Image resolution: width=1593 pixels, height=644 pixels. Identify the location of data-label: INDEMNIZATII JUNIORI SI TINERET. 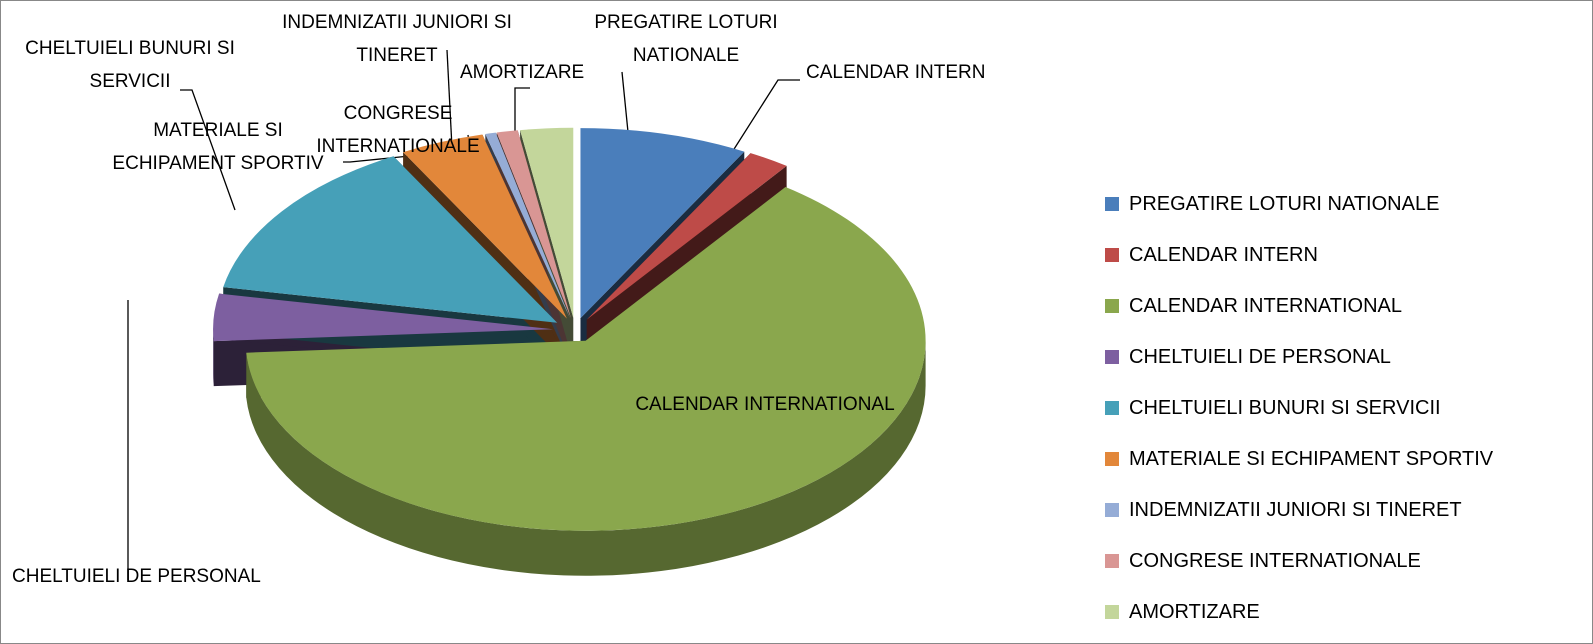
(397, 39).